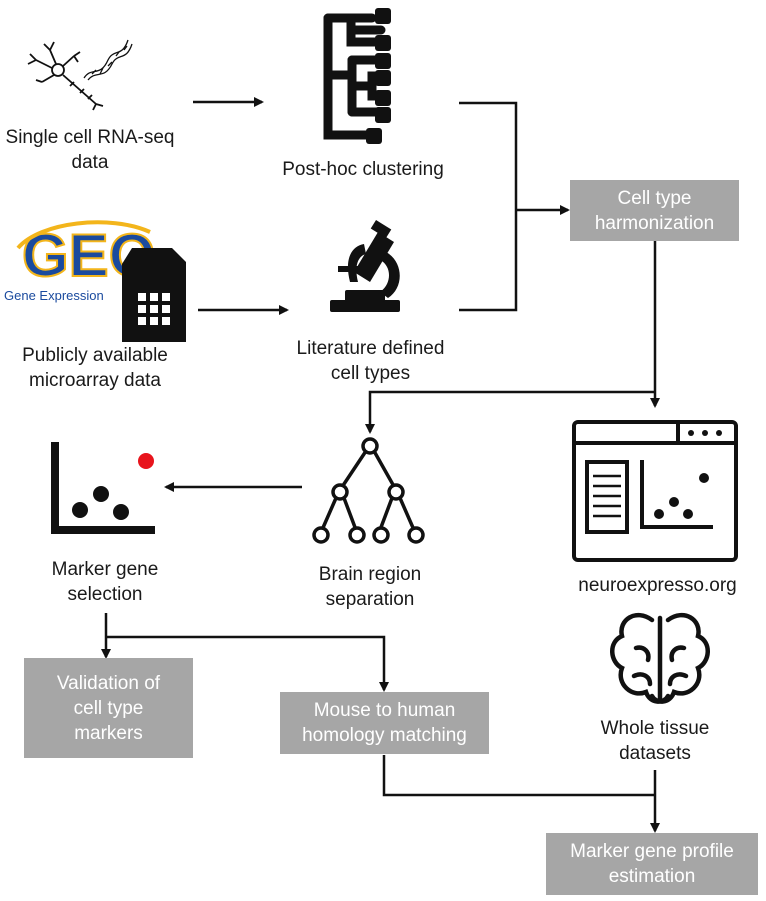 Image resolution: width=766 pixels, height=901 pixels. Describe the element at coordinates (370, 587) in the screenshot. I see `brain-region-label: Brain region separation` at that location.